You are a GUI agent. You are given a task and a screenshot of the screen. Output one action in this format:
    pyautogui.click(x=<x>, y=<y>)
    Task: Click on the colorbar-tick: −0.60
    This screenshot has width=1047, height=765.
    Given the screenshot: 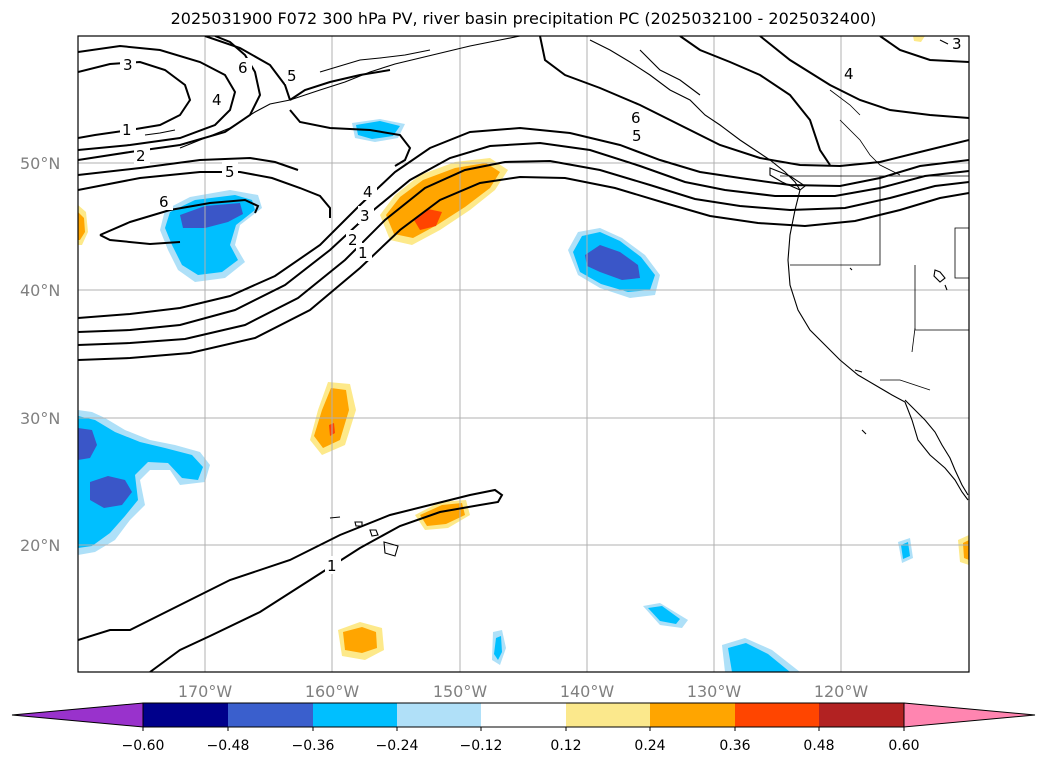 What is the action you would take?
    pyautogui.click(x=143, y=746)
    